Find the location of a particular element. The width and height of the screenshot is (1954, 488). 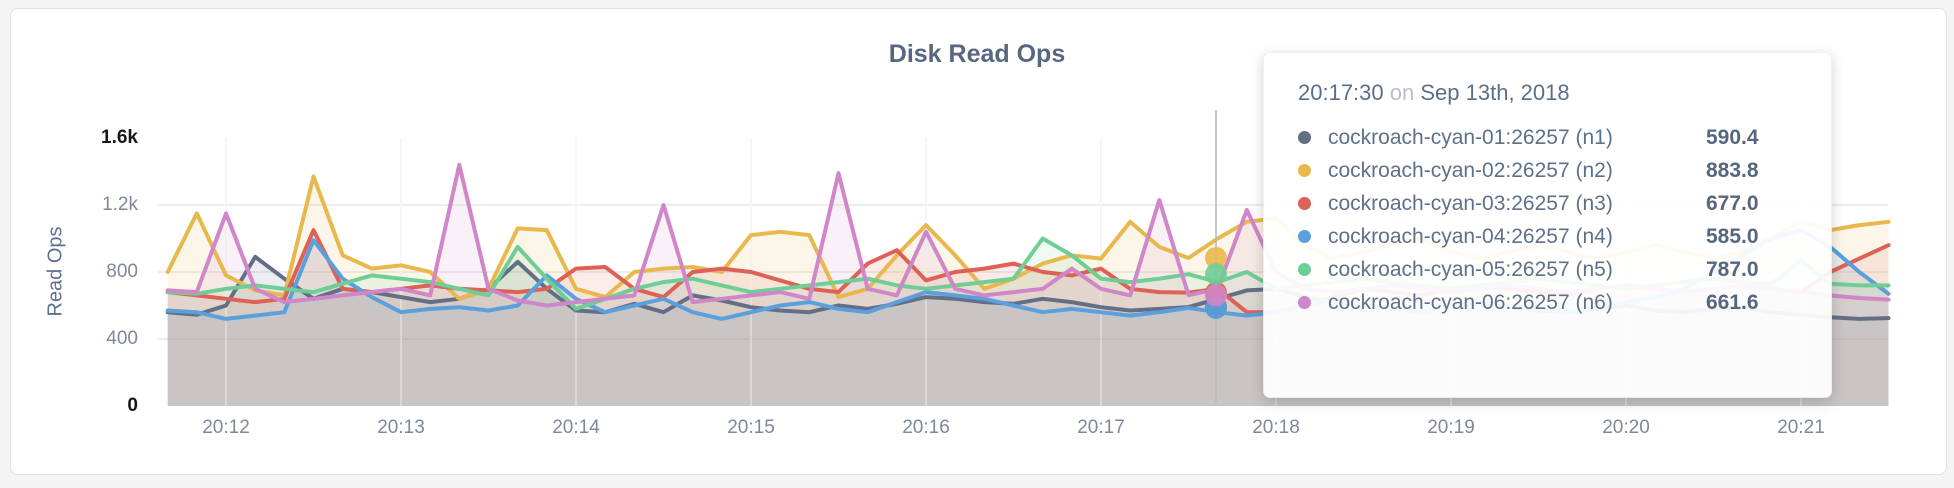

tooltip-header: 20:17:30 on Sep 13th, 2018 is located at coordinates (1549, 93).